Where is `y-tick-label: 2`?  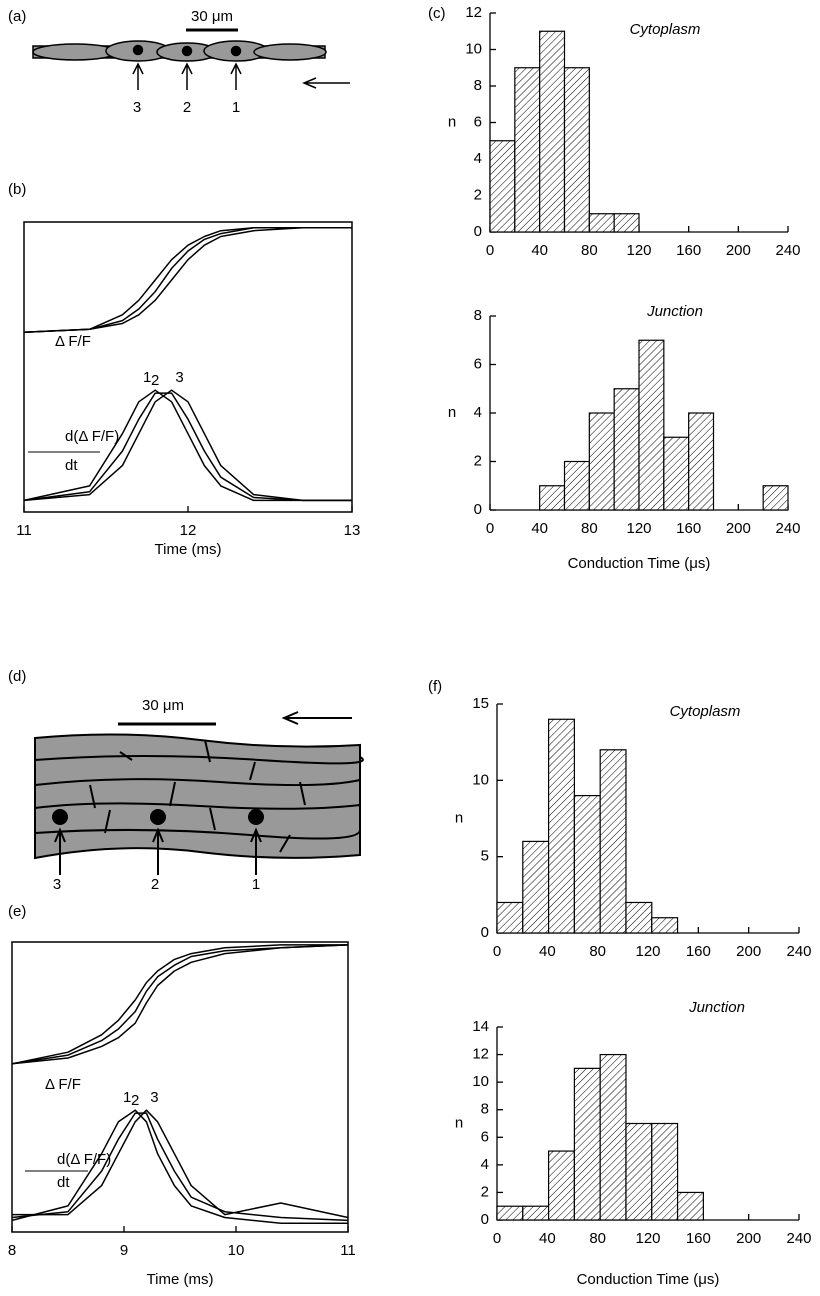 y-tick-label: 2 is located at coordinates (478, 460).